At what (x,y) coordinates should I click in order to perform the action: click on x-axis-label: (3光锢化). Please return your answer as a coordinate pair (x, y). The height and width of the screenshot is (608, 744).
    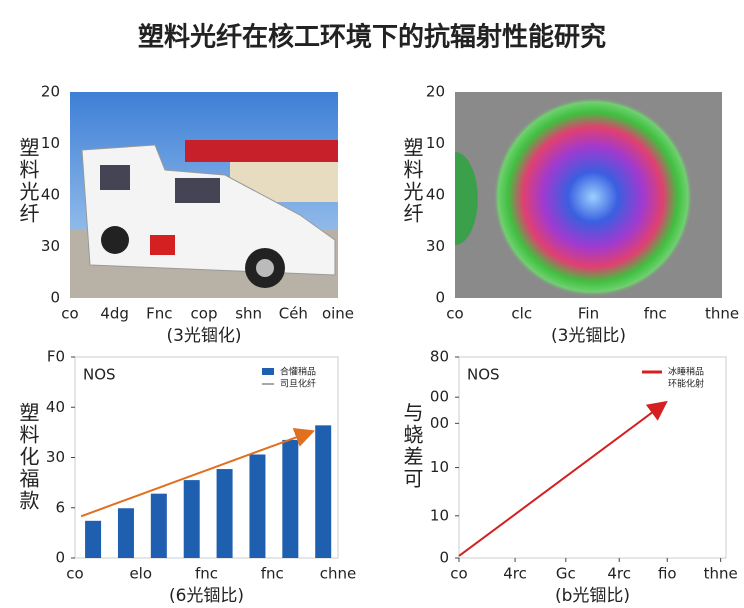
    Looking at the image, I should click on (203, 336).